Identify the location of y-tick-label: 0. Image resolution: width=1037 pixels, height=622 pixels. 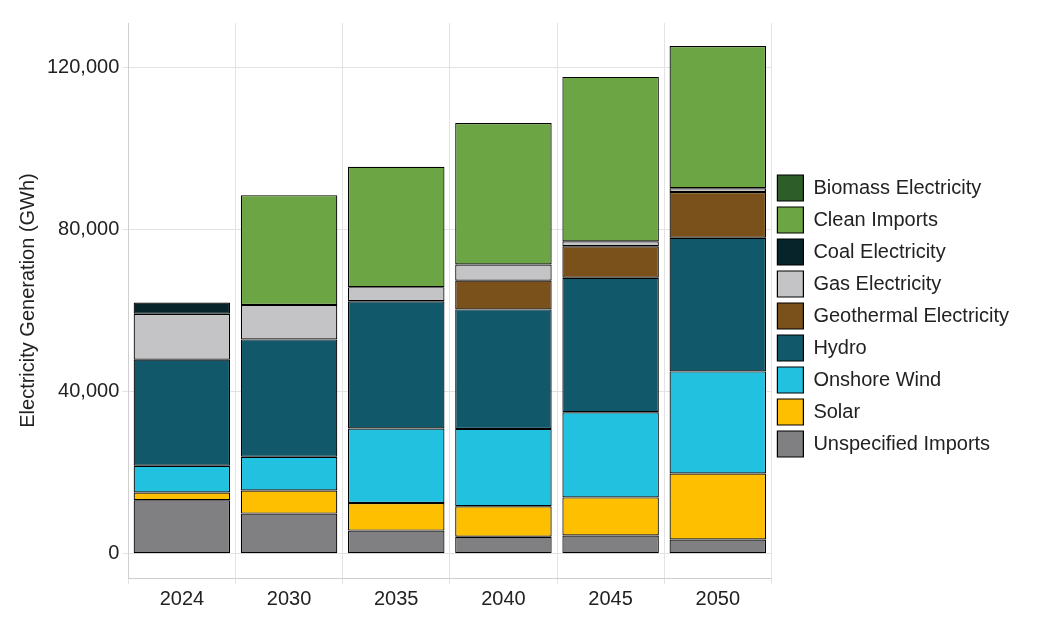
(114, 552).